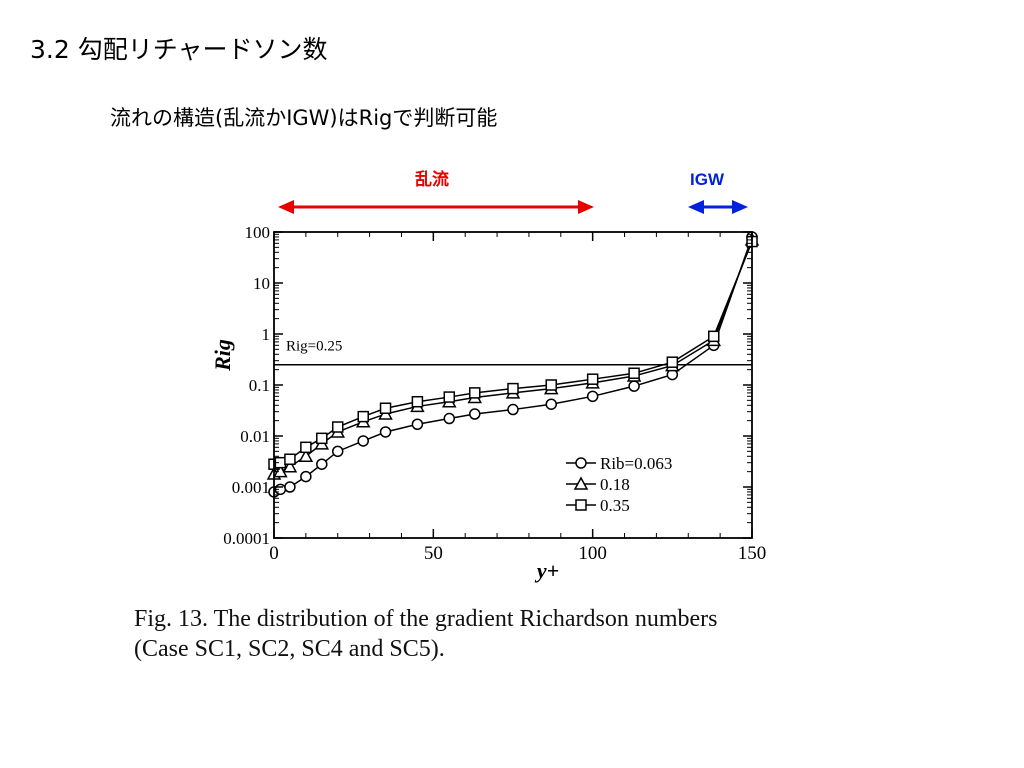 The height and width of the screenshot is (768, 1024). I want to click on legend-label: Rib=0.063, so click(636, 463).